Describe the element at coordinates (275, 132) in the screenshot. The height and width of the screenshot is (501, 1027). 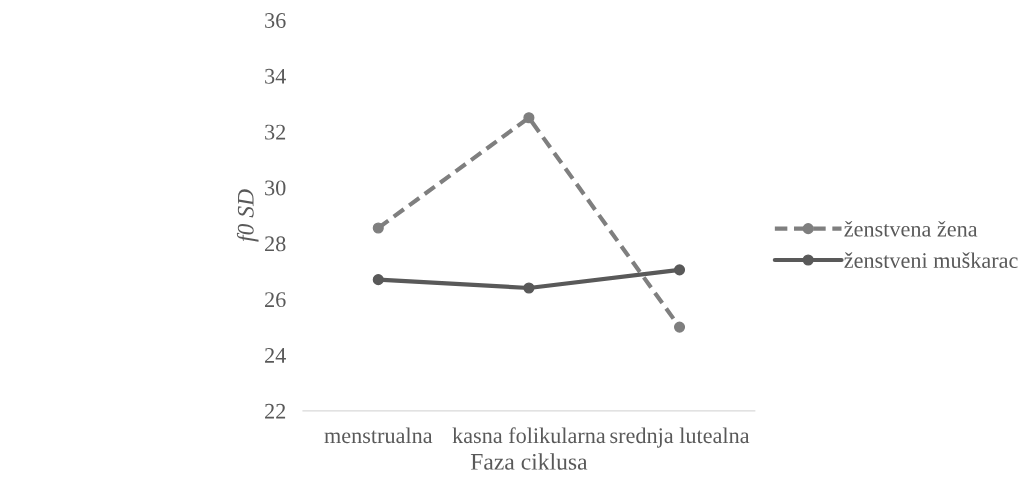
I see `y-tick-label: 32` at that location.